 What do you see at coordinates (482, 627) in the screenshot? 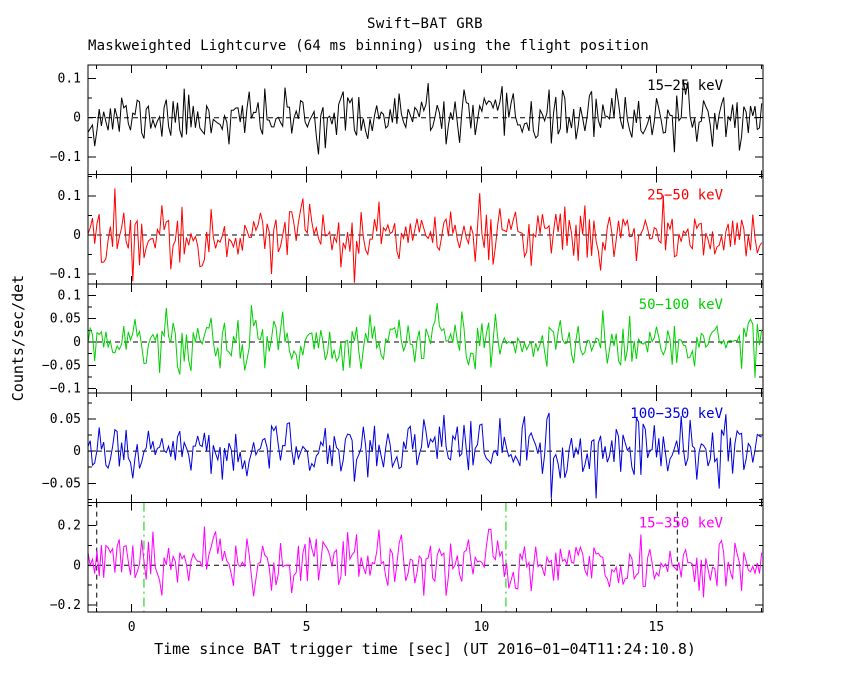
I see `x-tick-label: 10` at bounding box center [482, 627].